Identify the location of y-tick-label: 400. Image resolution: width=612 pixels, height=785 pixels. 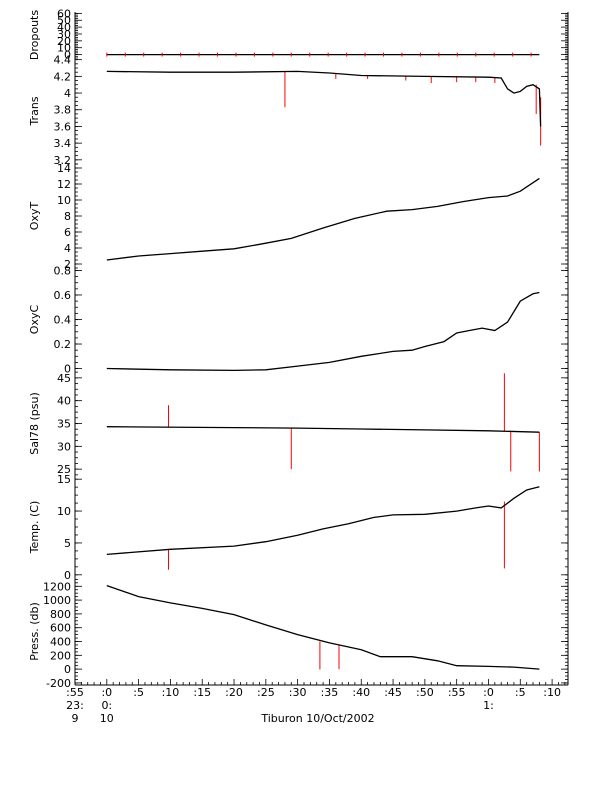
(60, 642).